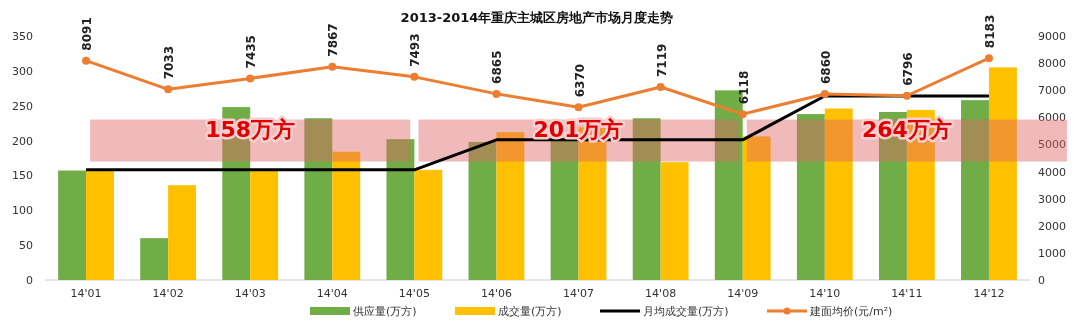  What do you see at coordinates (168, 293) in the screenshot?
I see `x-tick-label: 14'02` at bounding box center [168, 293].